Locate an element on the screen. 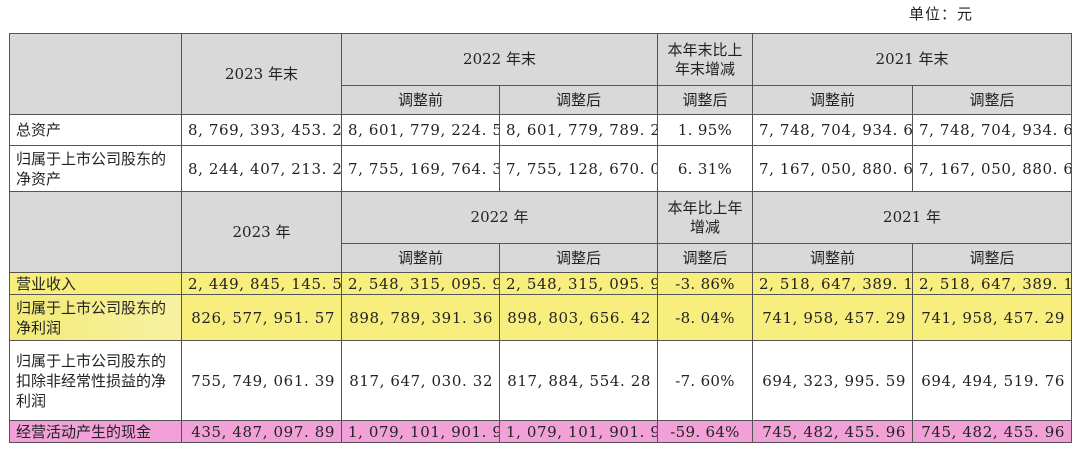 The image size is (1080, 474). value-2021-after: 2, 518, 647, 389. 14 is located at coordinates (992, 283).